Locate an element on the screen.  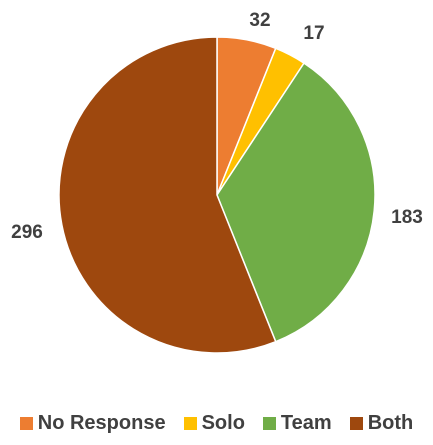
legend-item-team: Team is located at coordinates (297, 423).